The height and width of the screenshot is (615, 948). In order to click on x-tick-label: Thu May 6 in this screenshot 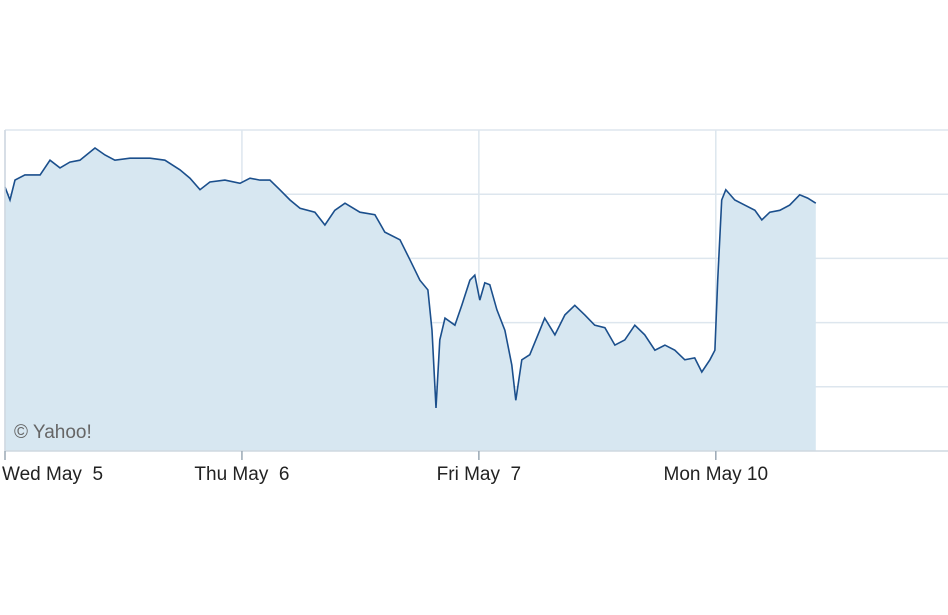, I will do `click(241, 474)`.